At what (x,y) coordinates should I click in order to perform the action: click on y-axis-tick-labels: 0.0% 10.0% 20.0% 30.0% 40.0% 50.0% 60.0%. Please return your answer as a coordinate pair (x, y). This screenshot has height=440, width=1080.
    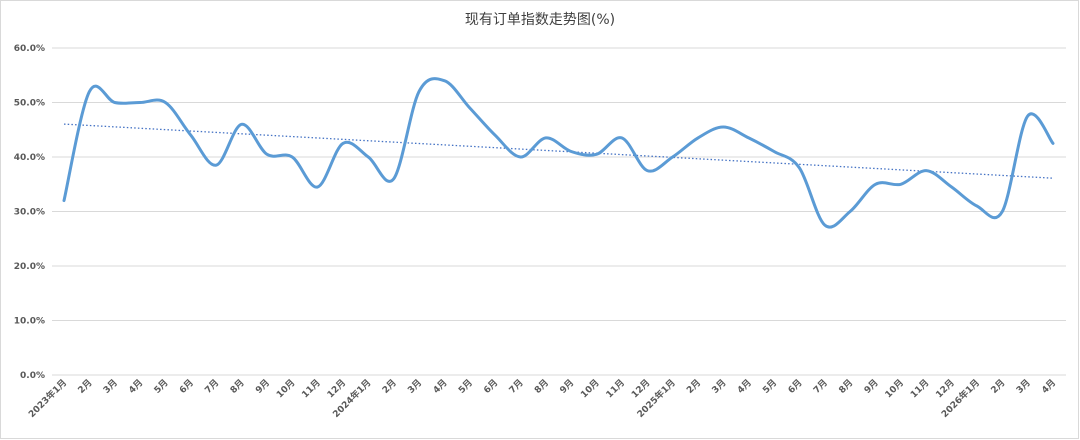
    Looking at the image, I should click on (29, 212).